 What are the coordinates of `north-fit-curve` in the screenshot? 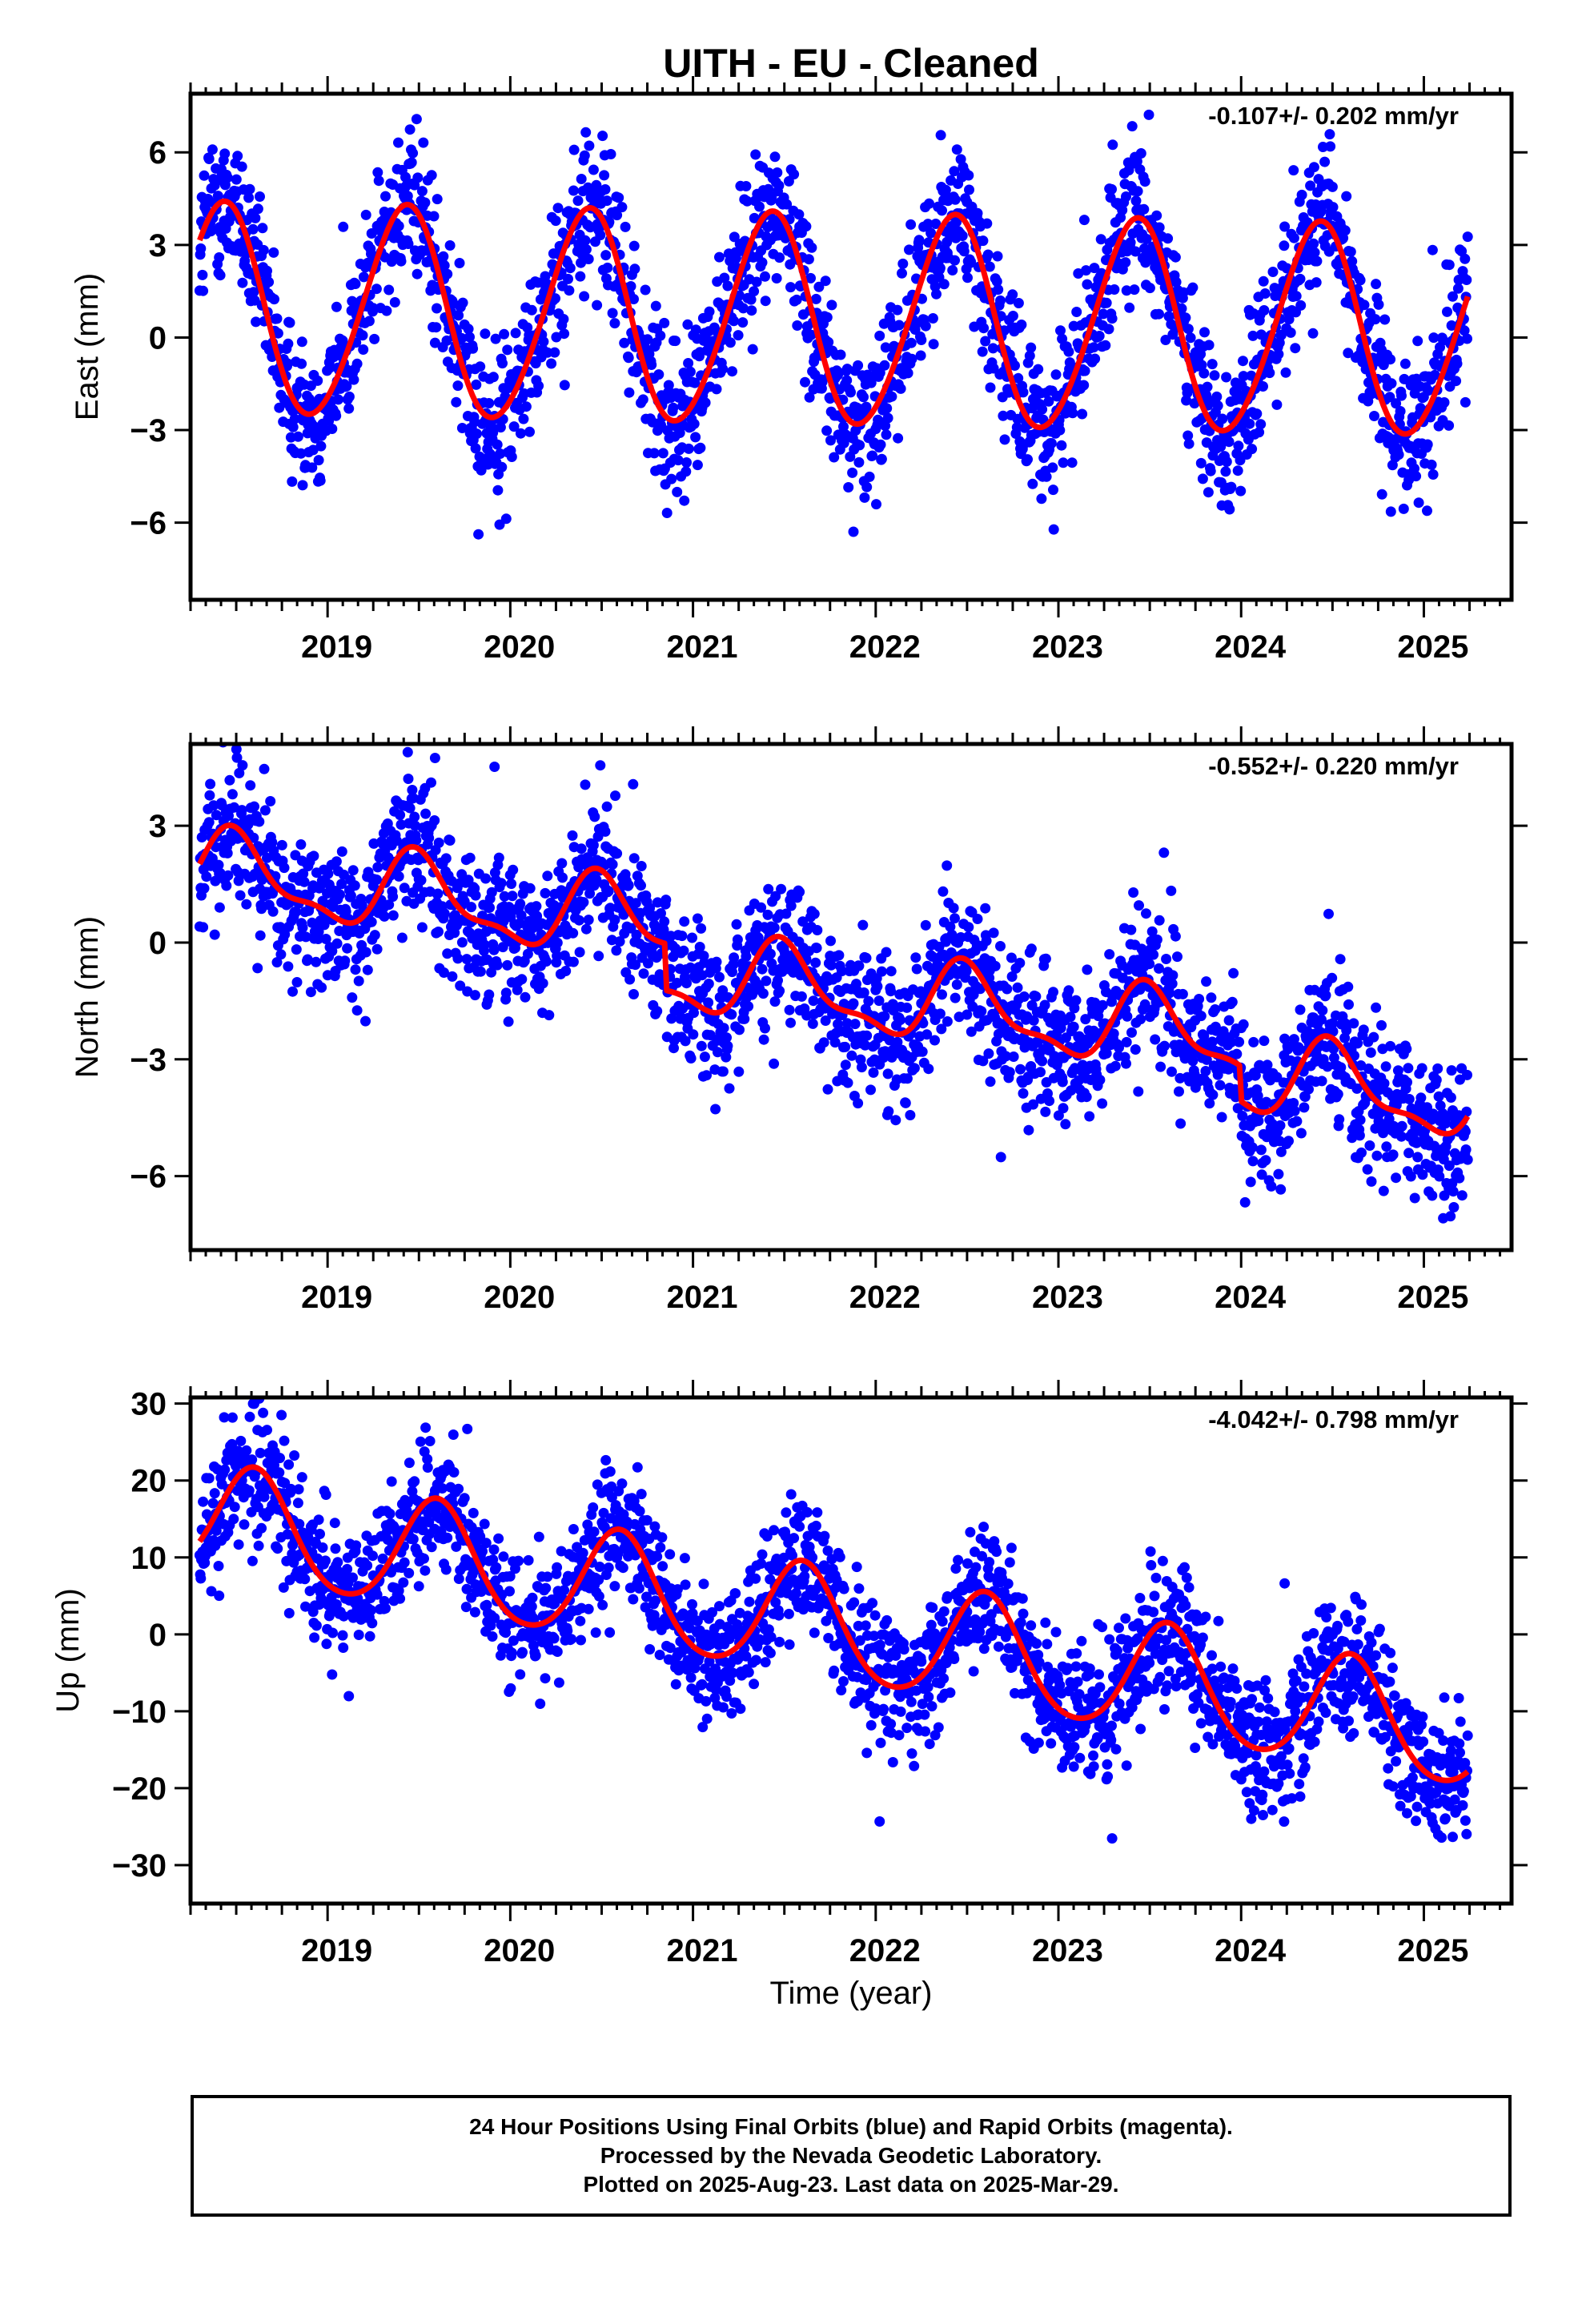 It's located at (834, 979).